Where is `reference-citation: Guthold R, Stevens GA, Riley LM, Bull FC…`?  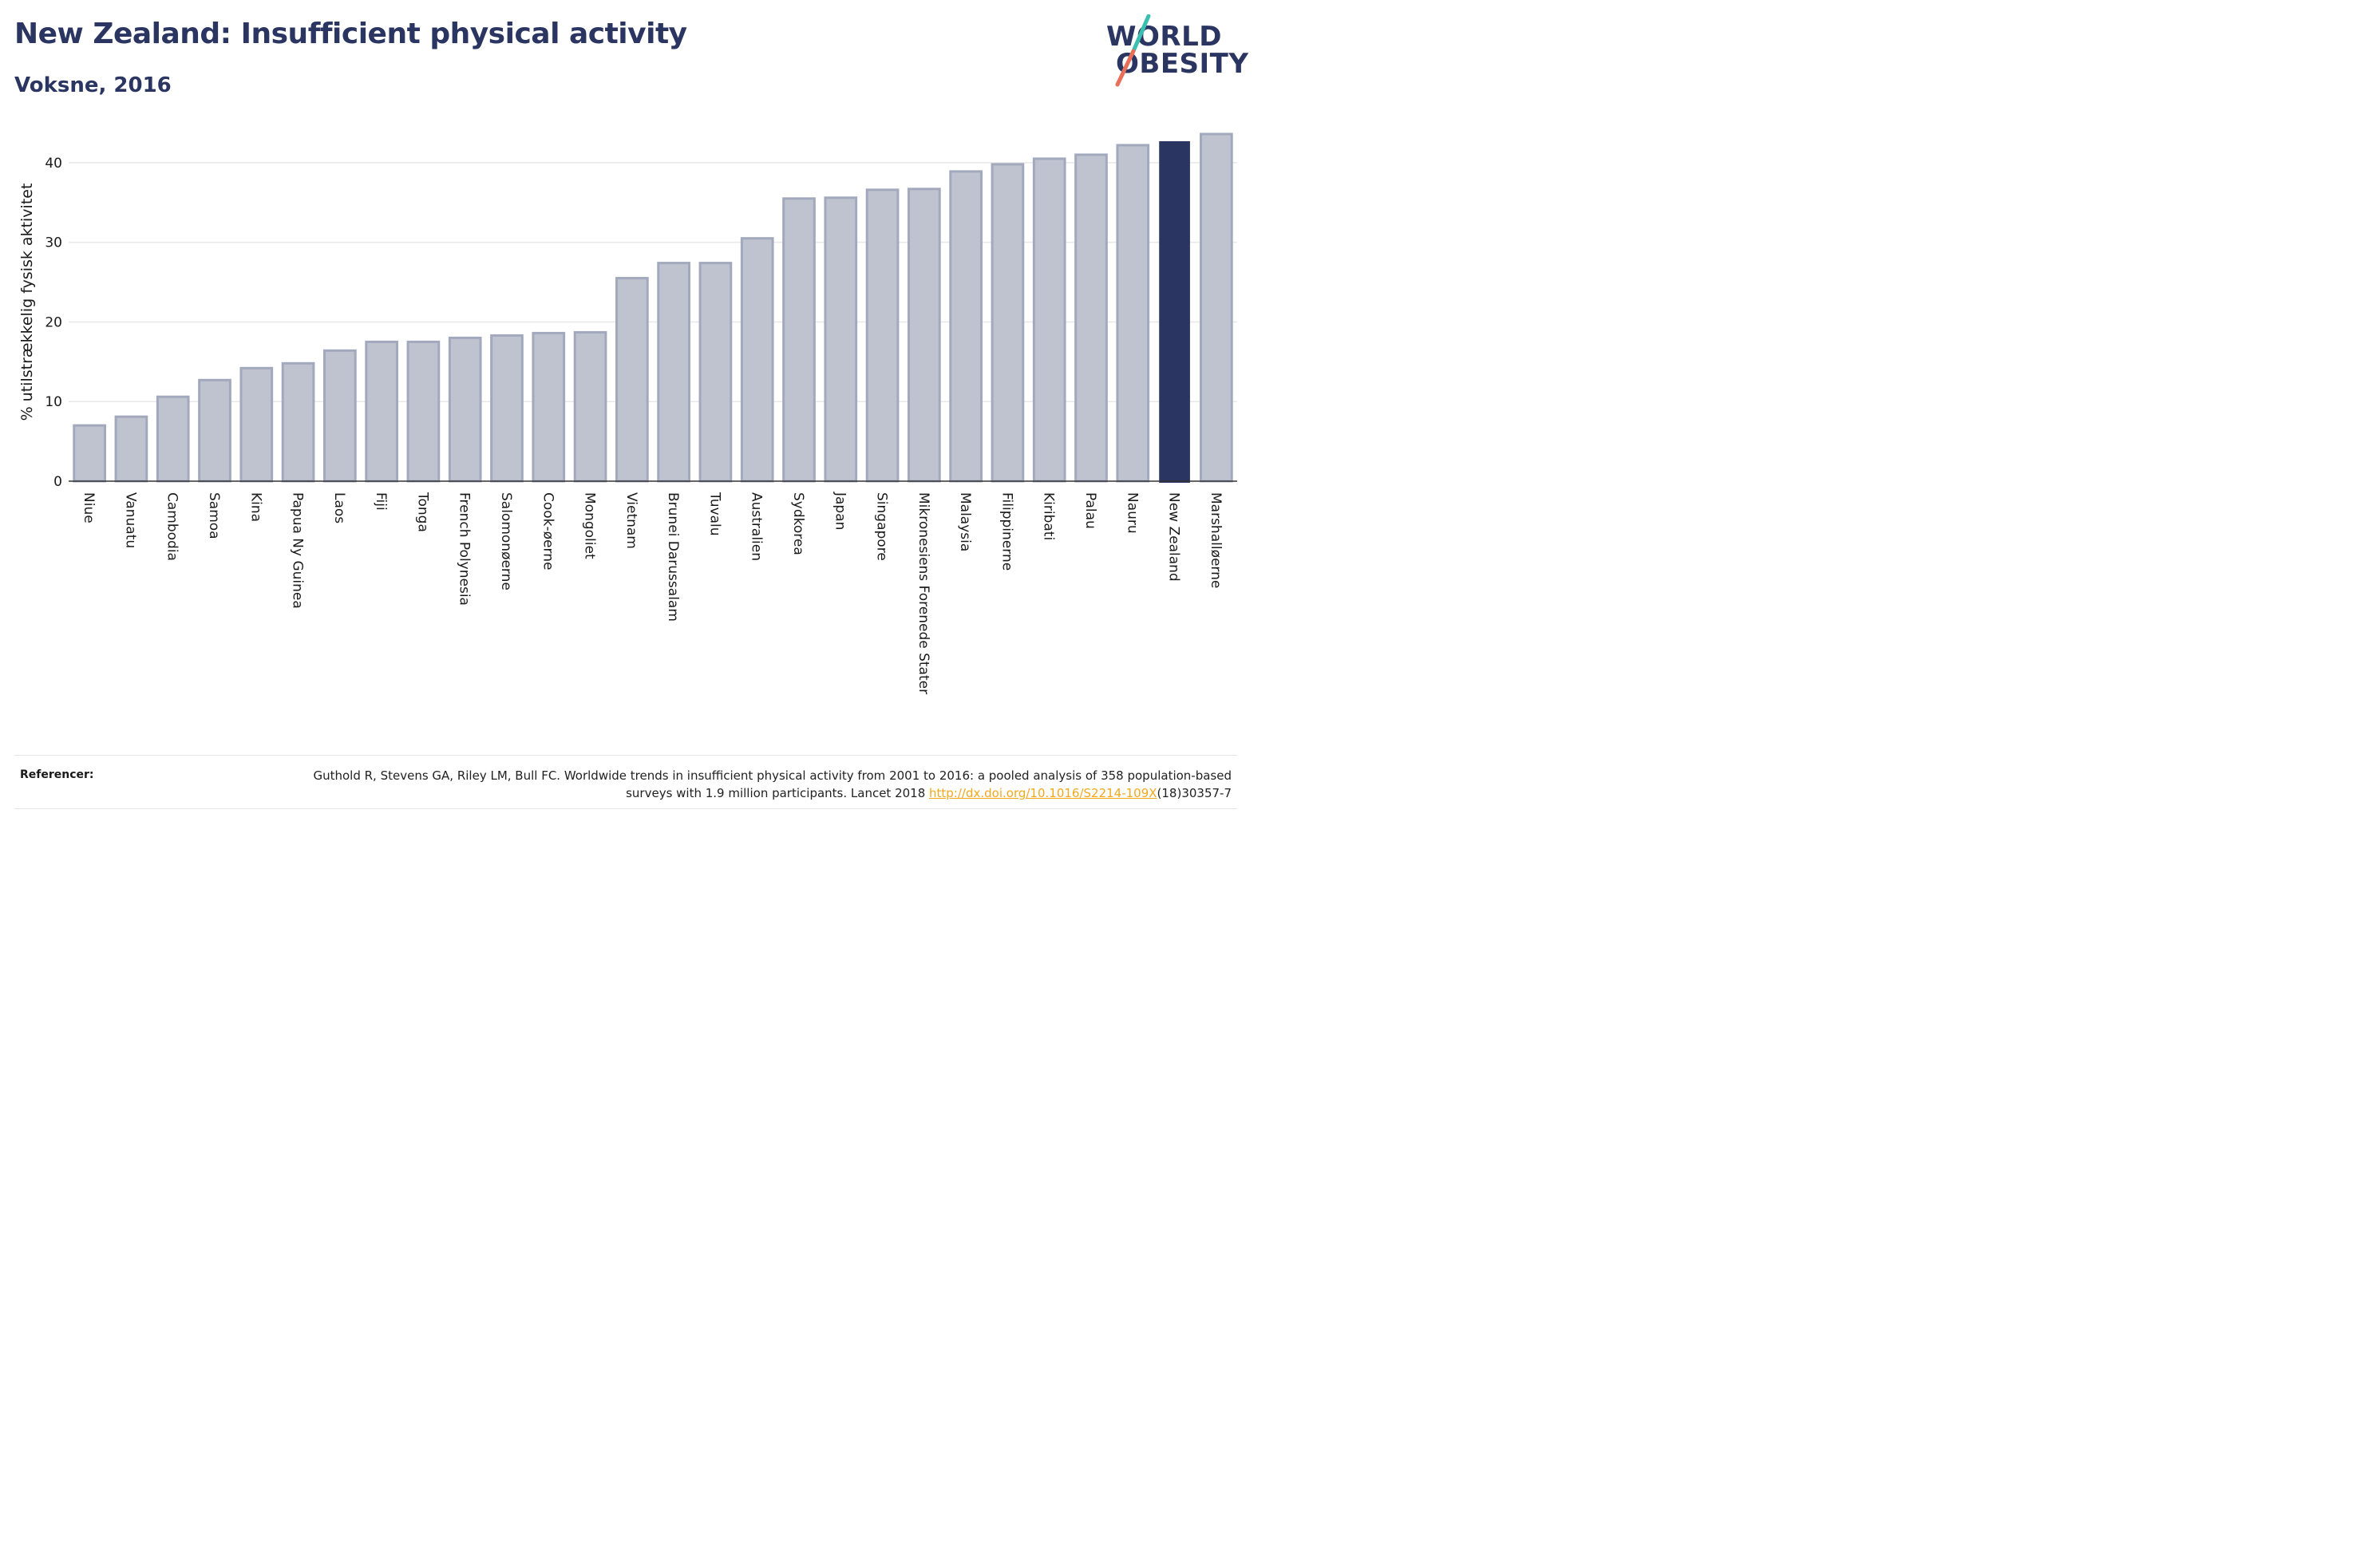
reference-citation: Guthold R, Stevens GA, Riley LM, Bull FC… is located at coordinates (772, 784).